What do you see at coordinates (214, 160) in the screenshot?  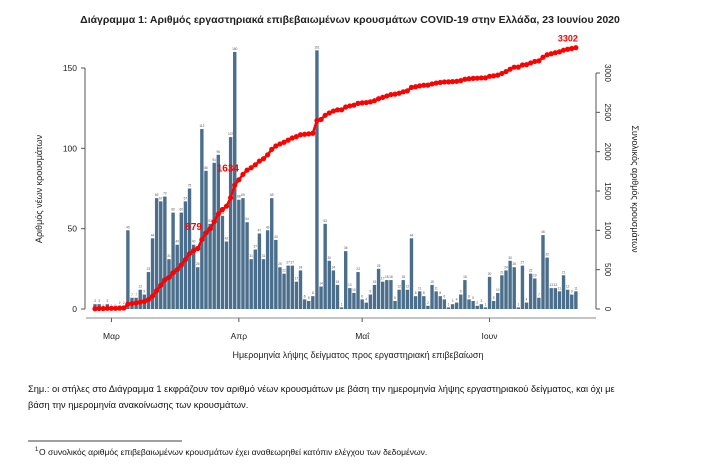 I see `bar-value-label: 91` at bounding box center [214, 160].